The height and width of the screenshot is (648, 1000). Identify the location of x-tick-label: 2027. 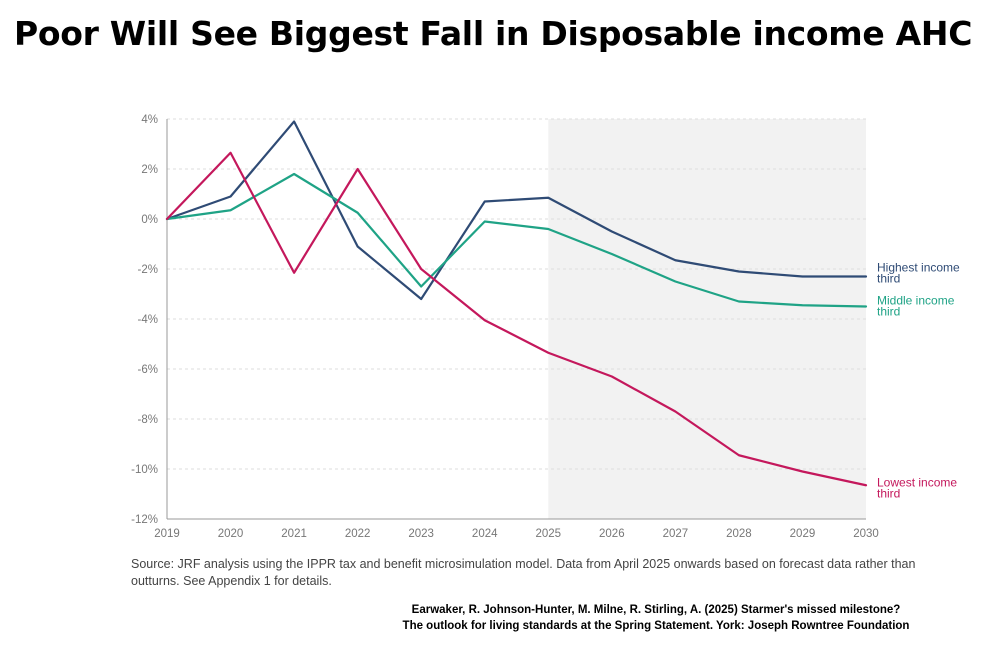
(676, 534).